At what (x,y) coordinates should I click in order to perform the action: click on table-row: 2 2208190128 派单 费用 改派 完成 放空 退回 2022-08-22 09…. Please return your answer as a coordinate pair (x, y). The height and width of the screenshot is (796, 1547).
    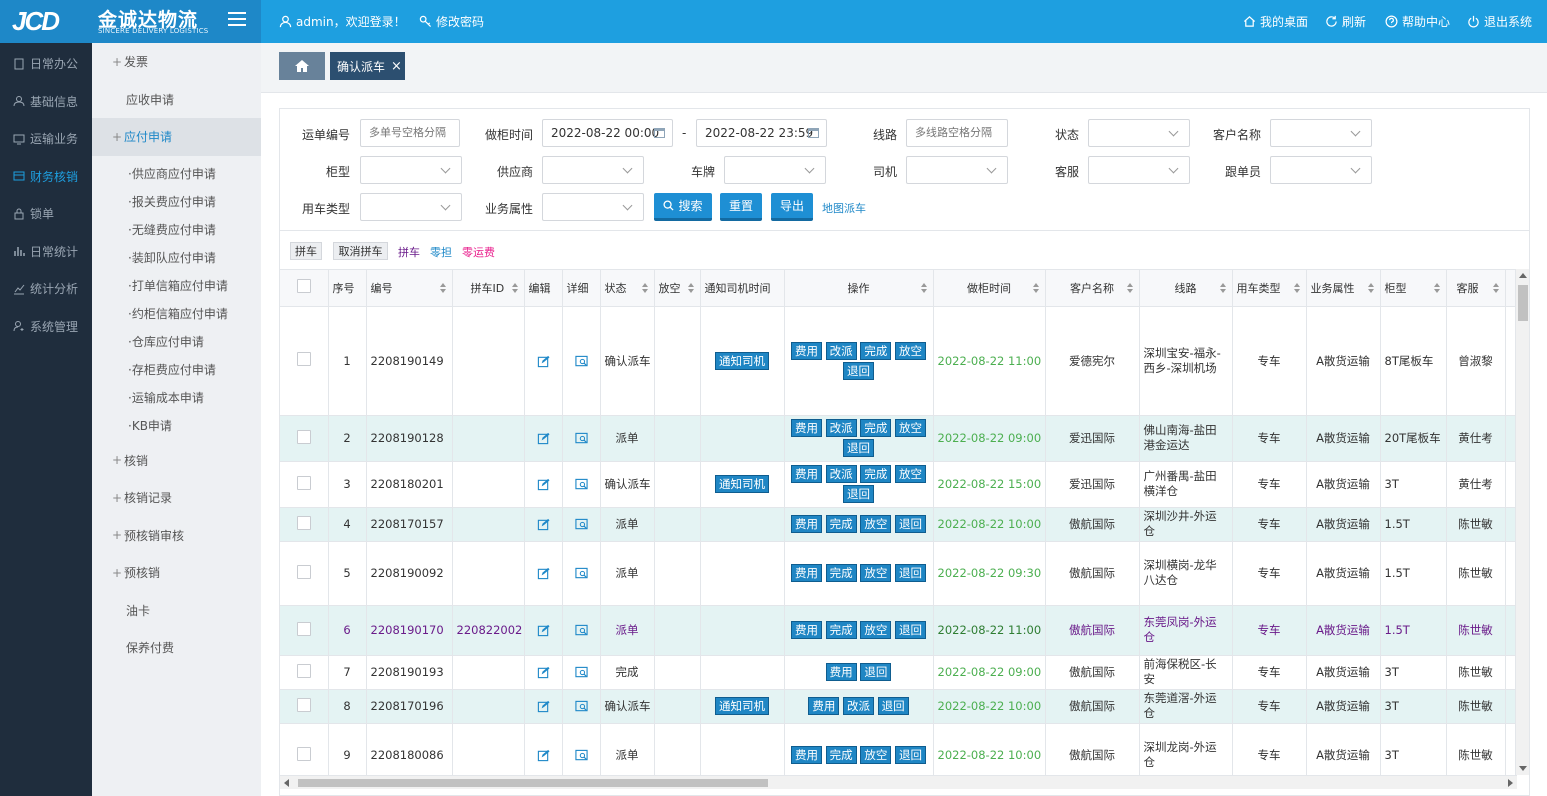
    Looking at the image, I should click on (898, 438).